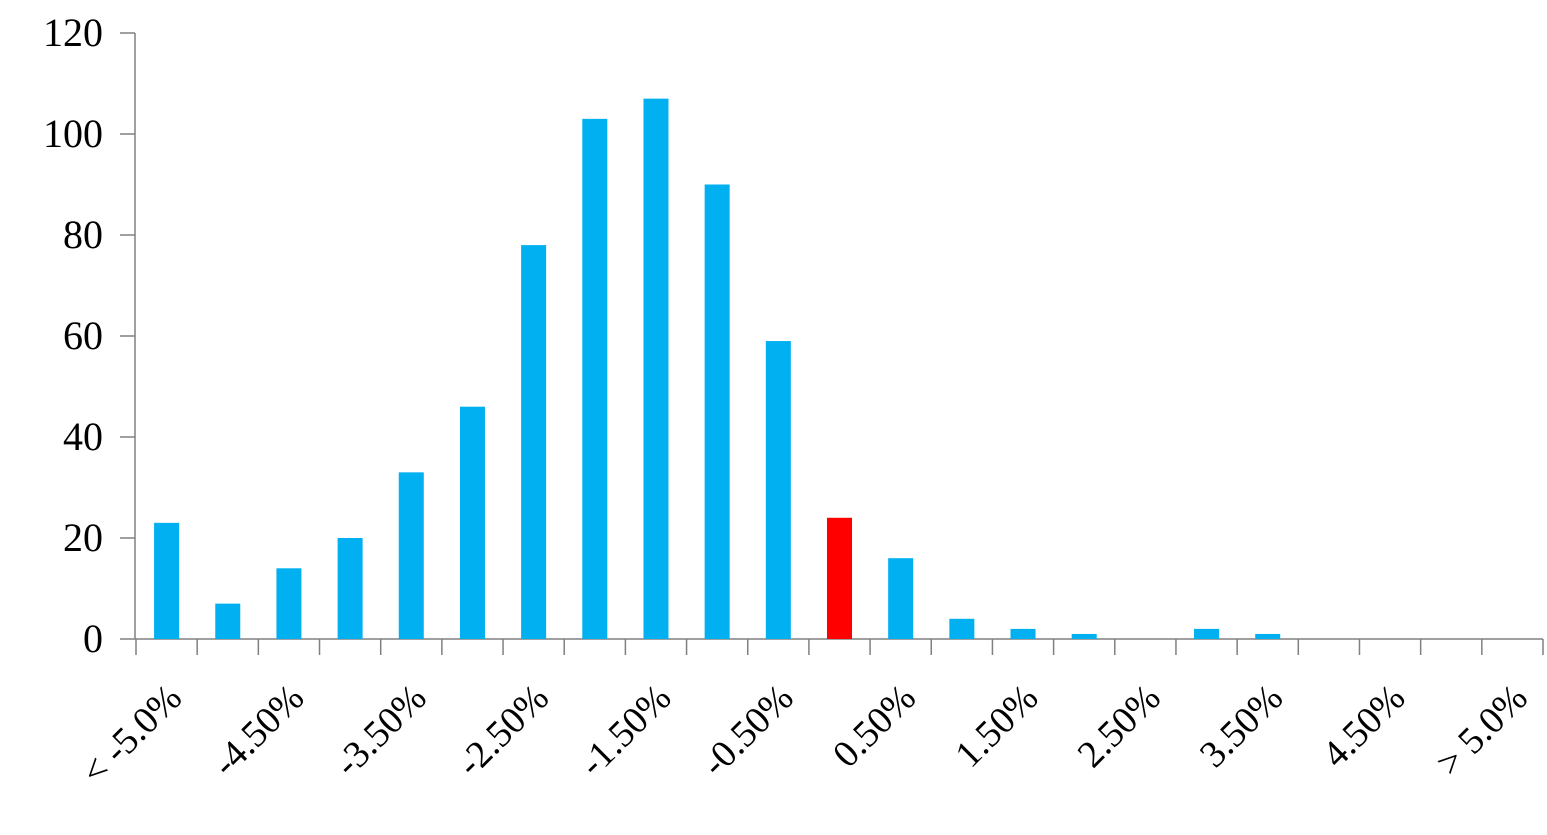 The height and width of the screenshot is (835, 1547). Describe the element at coordinates (839, 578) in the screenshot. I see `bar-highlight` at that location.